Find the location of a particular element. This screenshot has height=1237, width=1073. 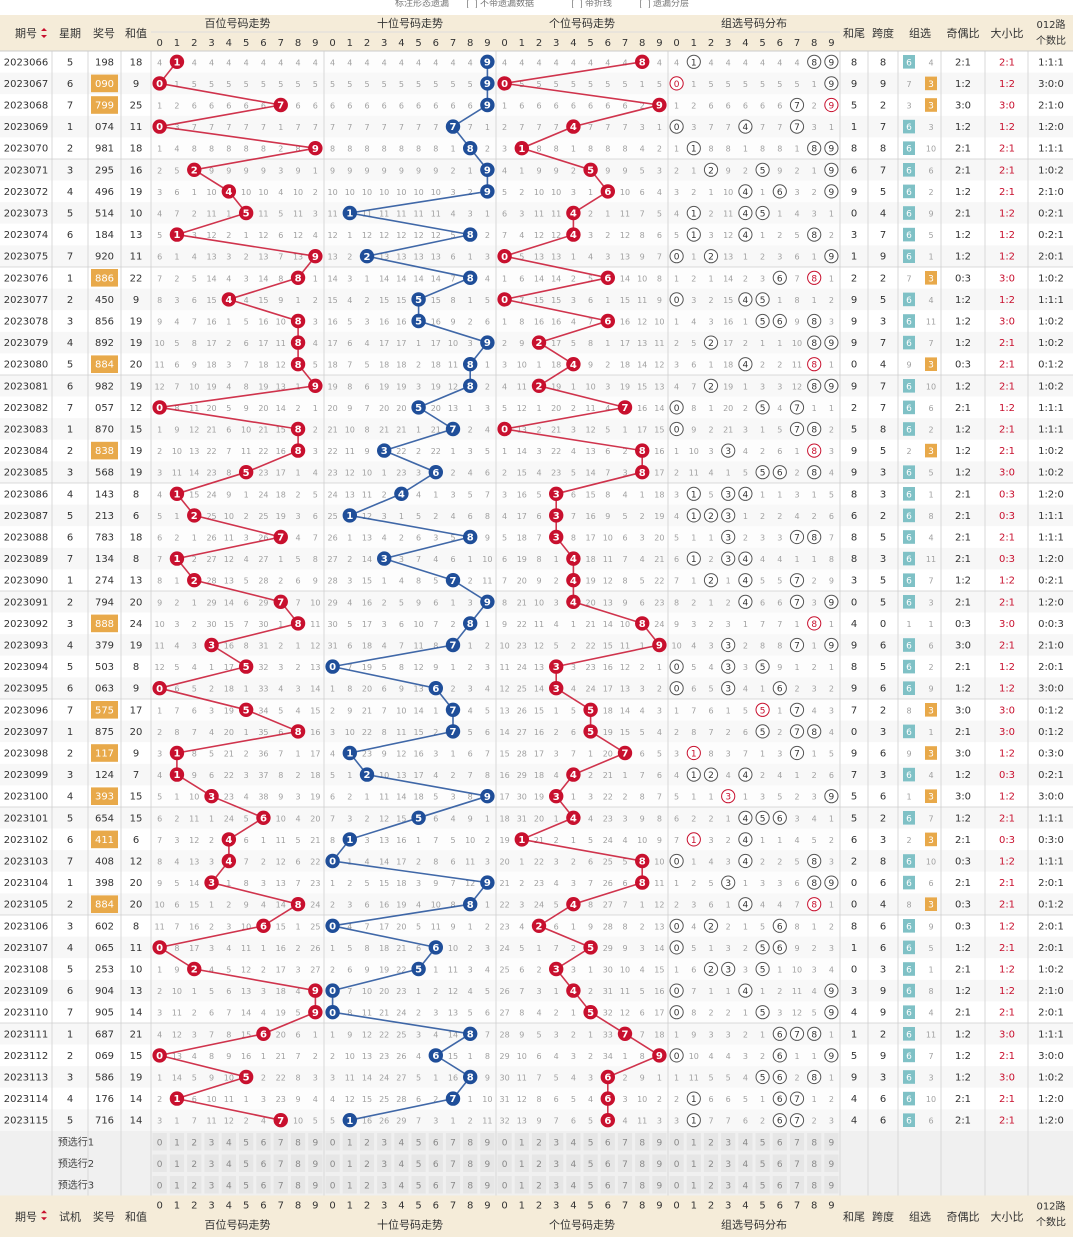

option-form-missing: 标注形态遗漏 is located at coordinates (422, 4).